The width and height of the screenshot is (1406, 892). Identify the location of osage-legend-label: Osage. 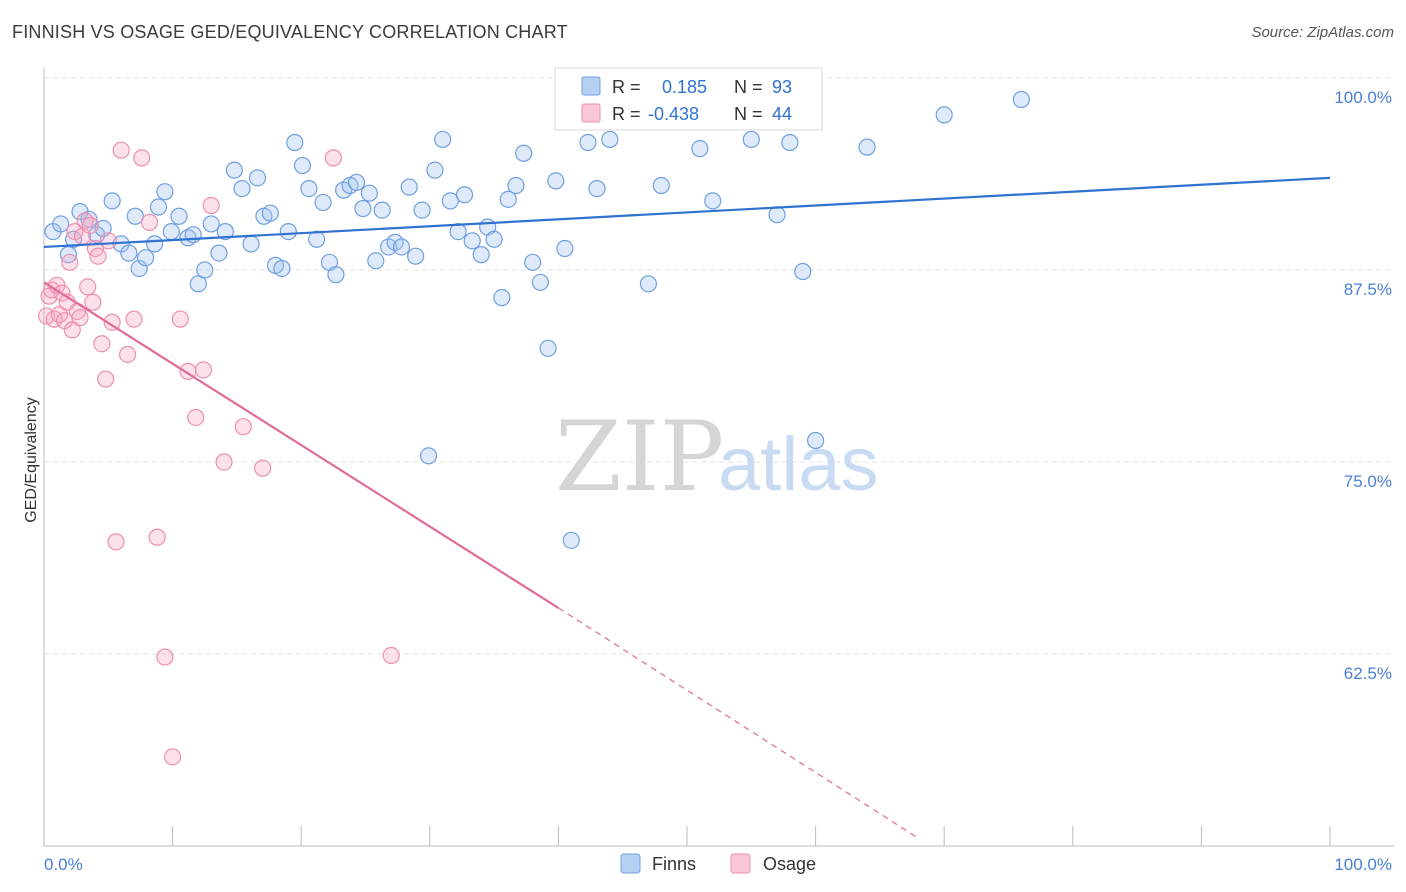
(789, 864).